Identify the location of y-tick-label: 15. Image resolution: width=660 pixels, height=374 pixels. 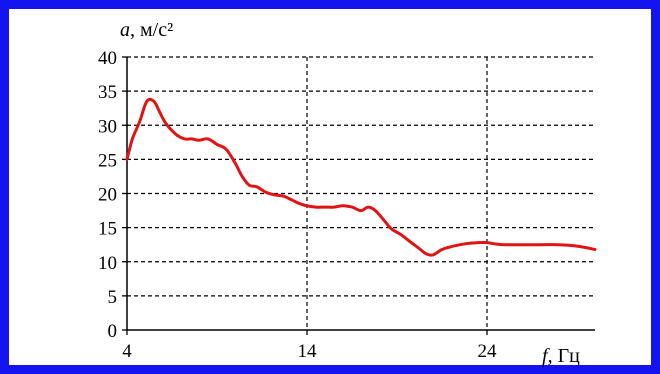
(107, 229).